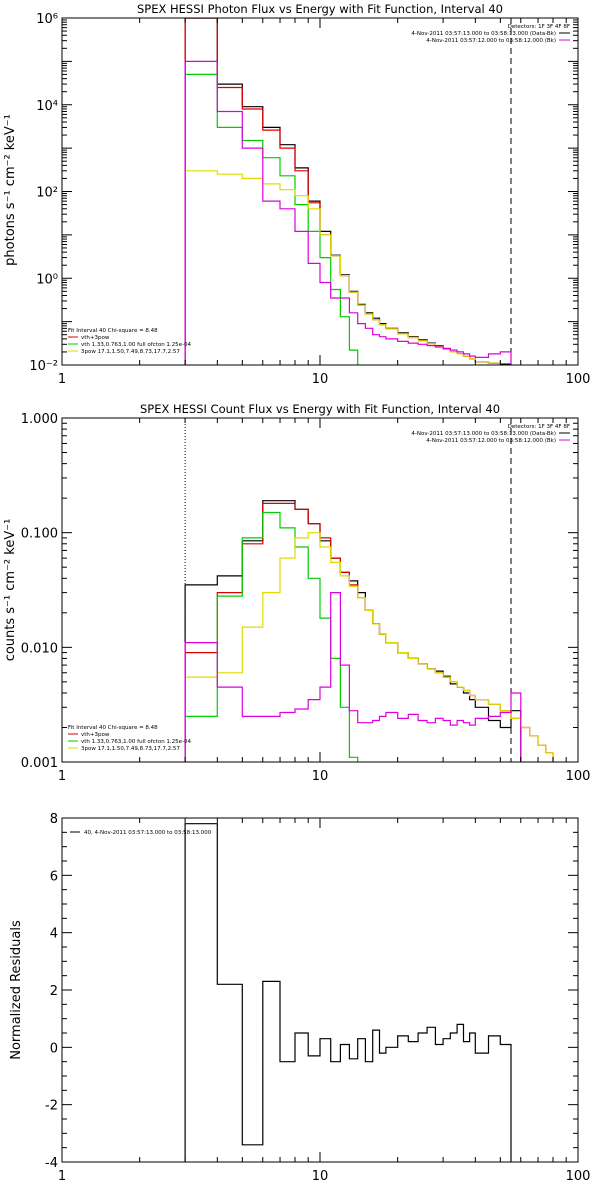 The image size is (600, 1200). Describe the element at coordinates (43, 366) in the screenshot. I see `y-tick-label: 10⁻²` at that location.